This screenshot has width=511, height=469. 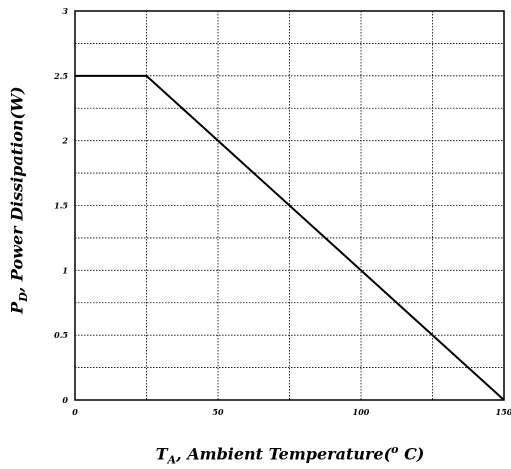 I want to click on y-tick-label: 1.5, so click(x=61, y=206).